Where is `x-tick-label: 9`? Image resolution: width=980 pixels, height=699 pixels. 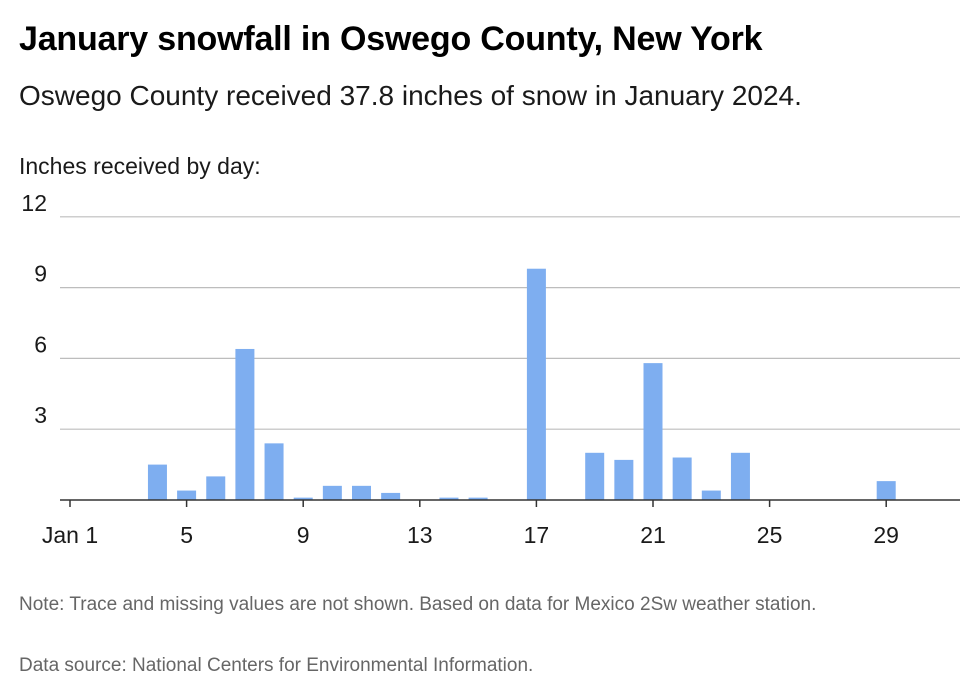
x-tick-label: 9 is located at coordinates (303, 535).